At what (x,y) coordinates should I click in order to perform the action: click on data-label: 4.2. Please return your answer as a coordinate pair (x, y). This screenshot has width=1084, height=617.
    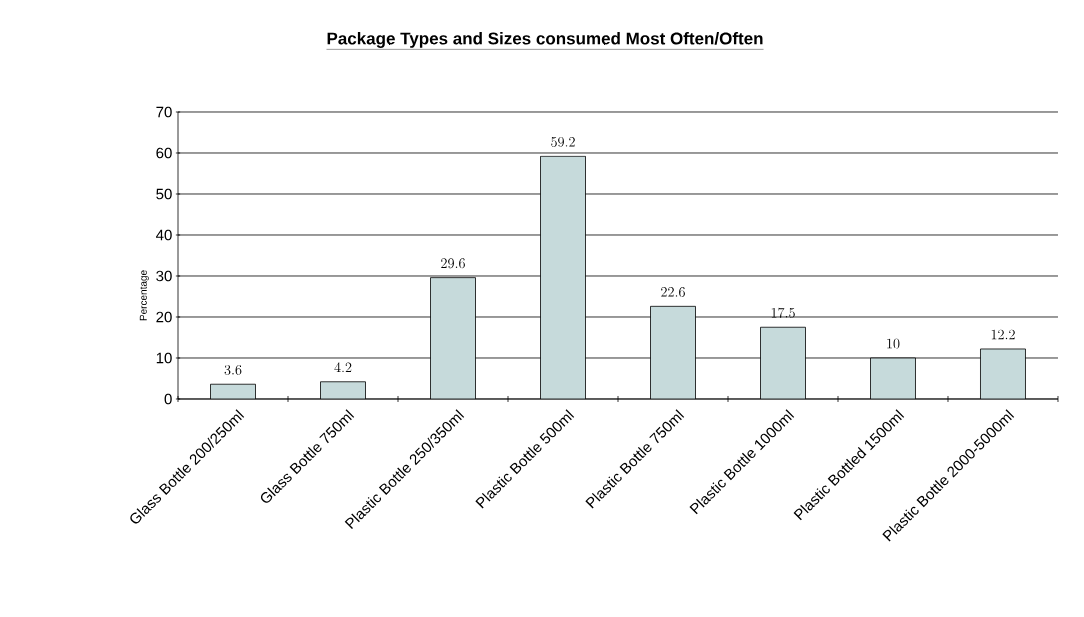
    Looking at the image, I should click on (343, 367).